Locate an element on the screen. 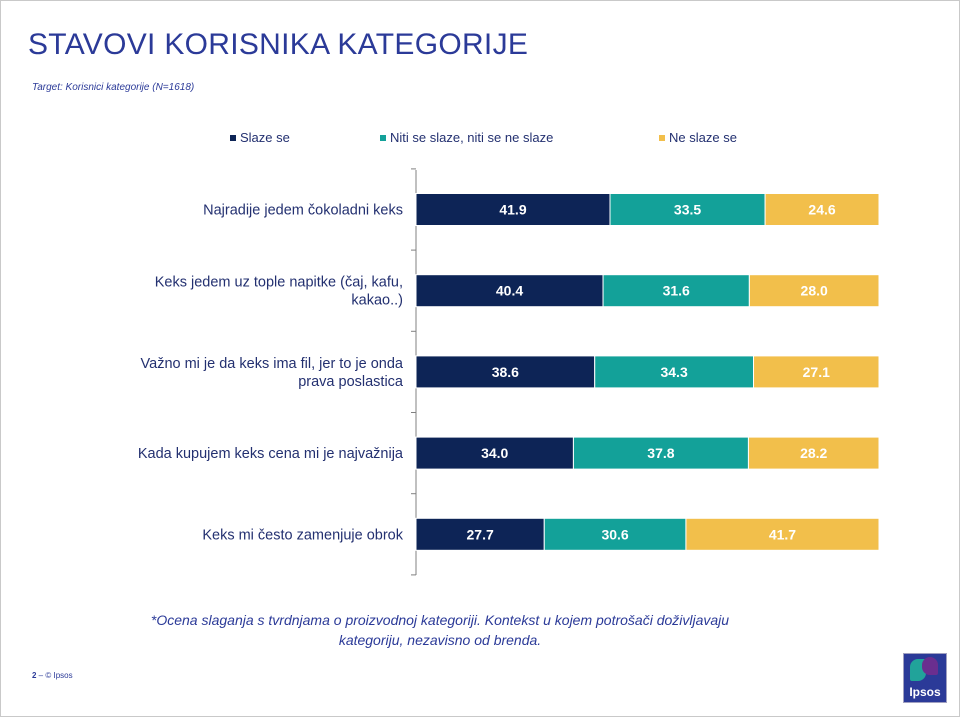 The image size is (960, 717). category-label-line: Keks jedem uz tople napitke (čaj, kafu, is located at coordinates (279, 283).